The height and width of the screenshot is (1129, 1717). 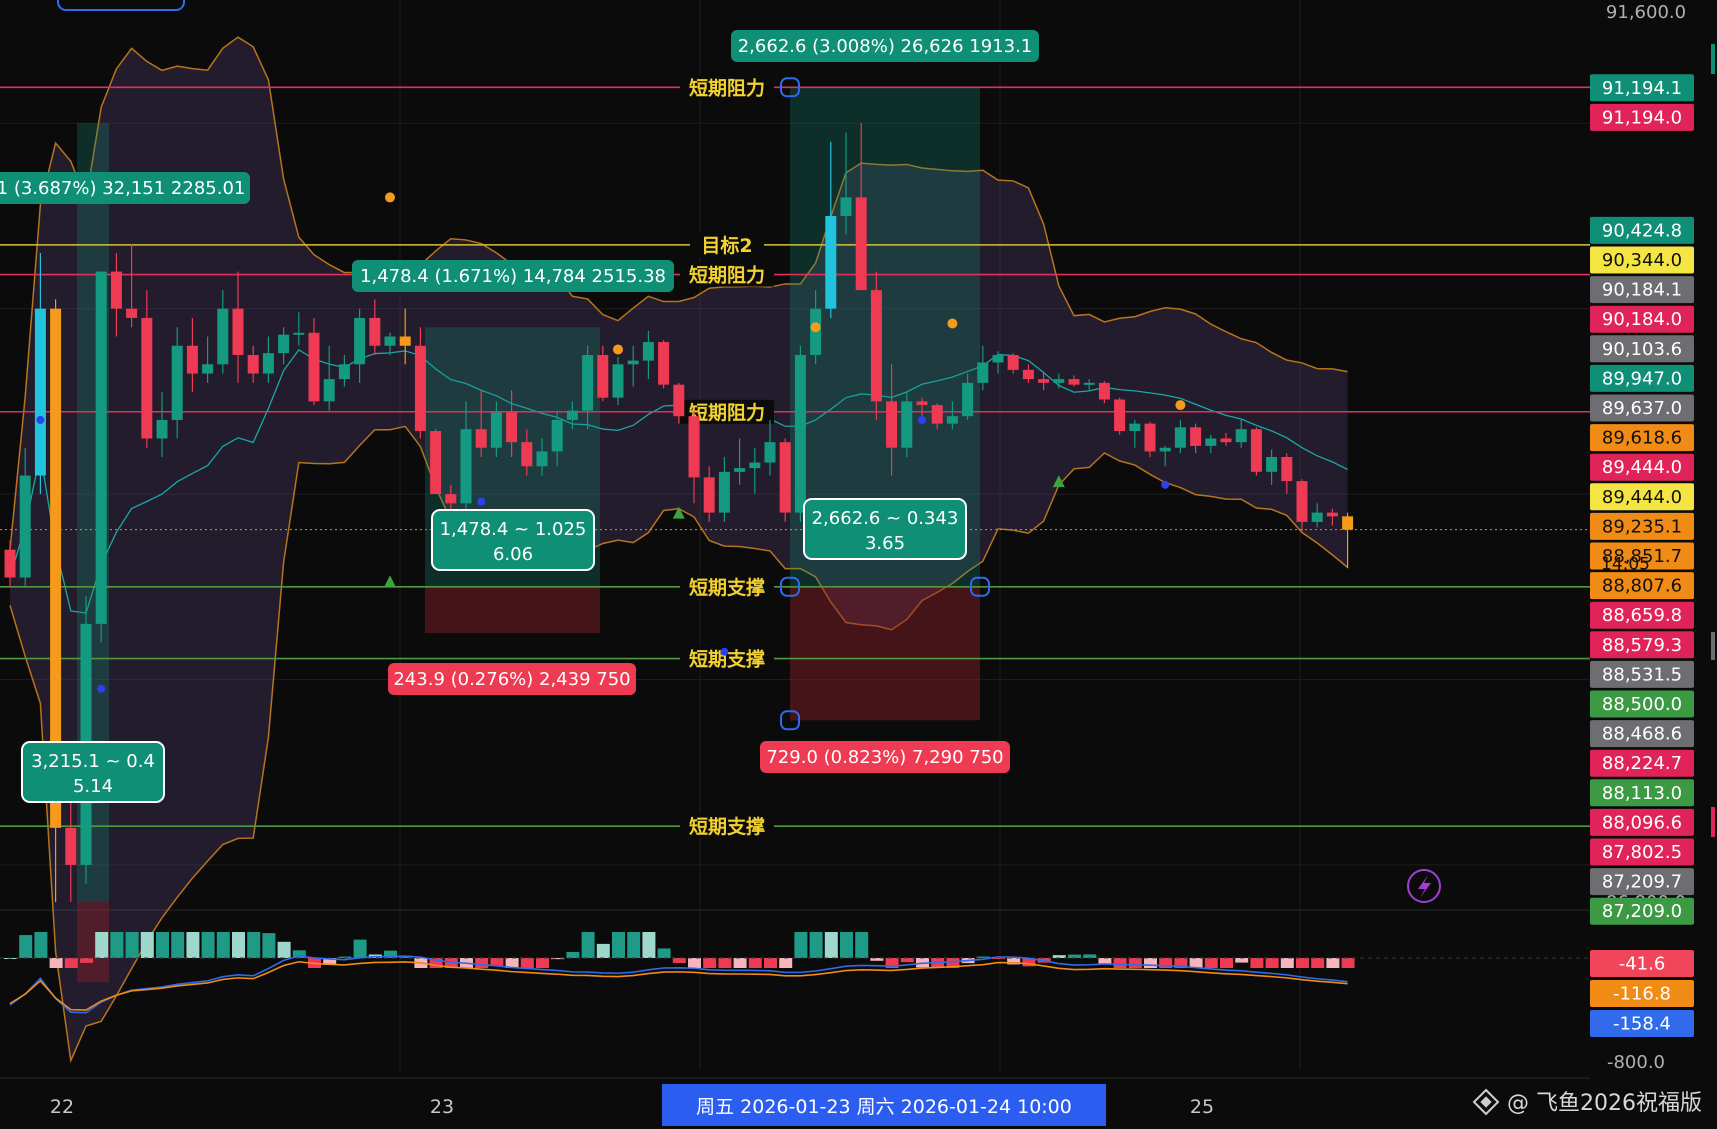 I want to click on time-axis: 22 23 25 周五 2026-01-23 周六 2026-01-24 10:00, so click(x=795, y=1101).